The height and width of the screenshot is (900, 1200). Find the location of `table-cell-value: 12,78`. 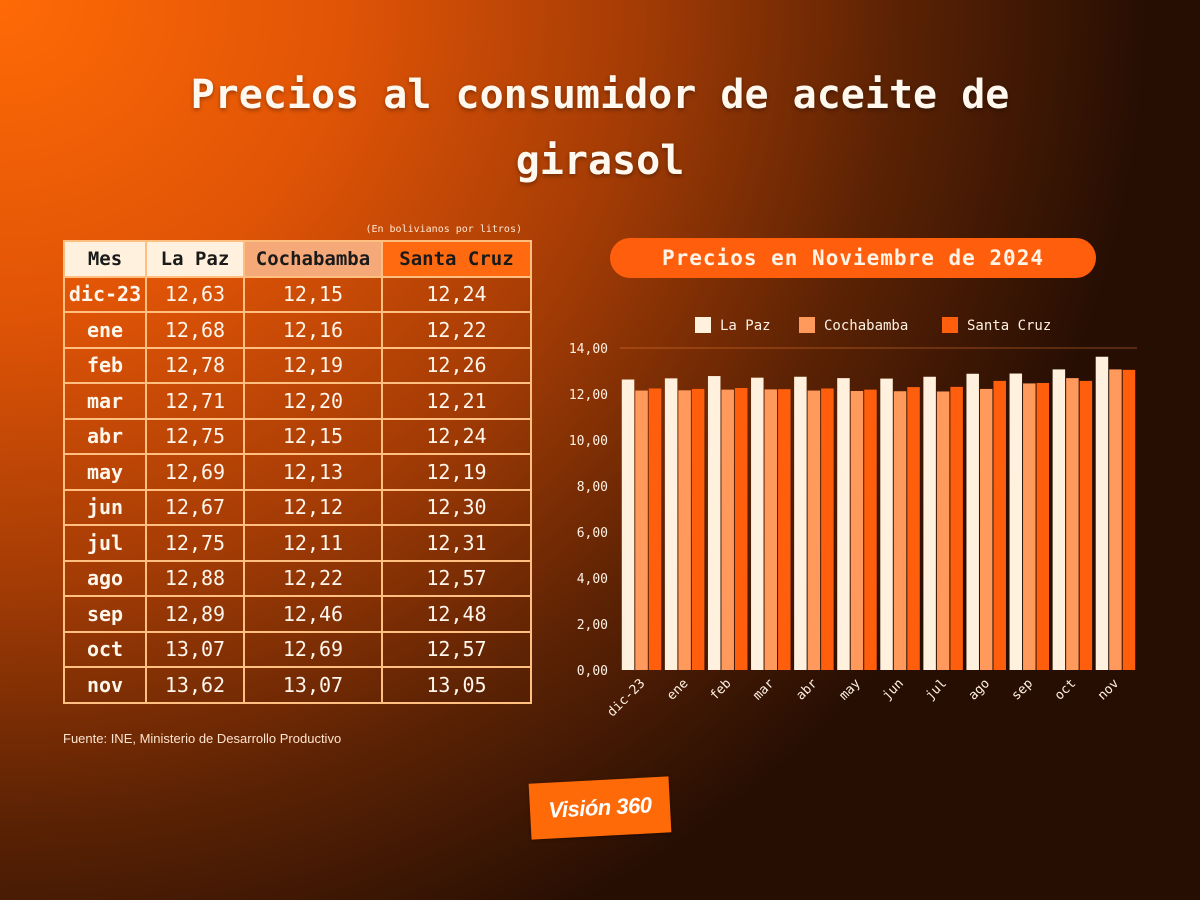

table-cell-value: 12,78 is located at coordinates (195, 365).